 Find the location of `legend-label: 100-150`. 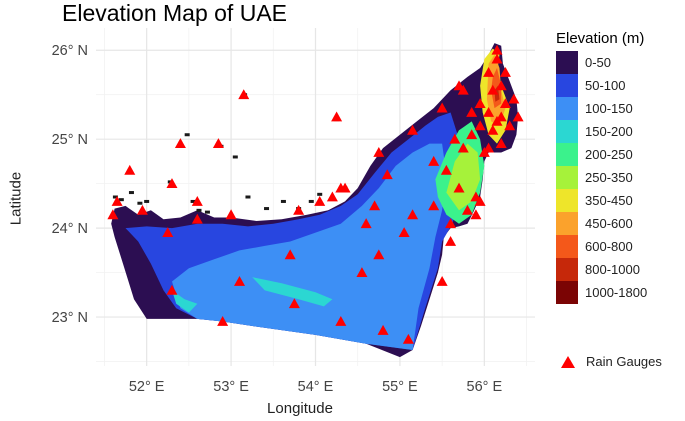

legend-label: 100-150 is located at coordinates (609, 108).